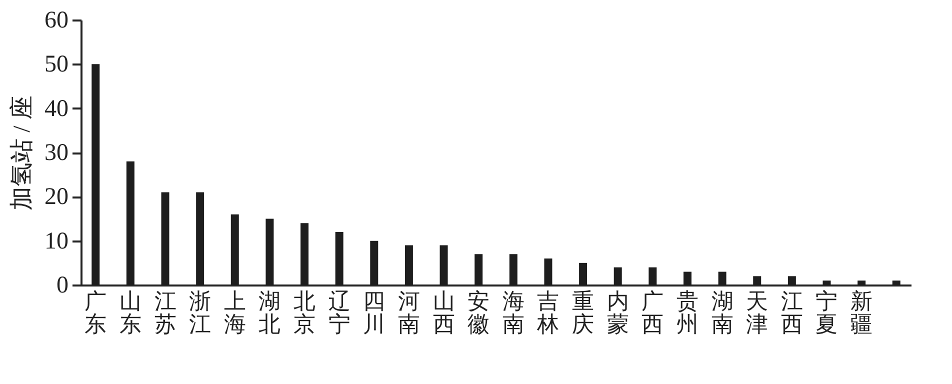 The height and width of the screenshot is (384, 952). What do you see at coordinates (165, 312) in the screenshot?
I see `x-tick-label: 江苏` at bounding box center [165, 312].